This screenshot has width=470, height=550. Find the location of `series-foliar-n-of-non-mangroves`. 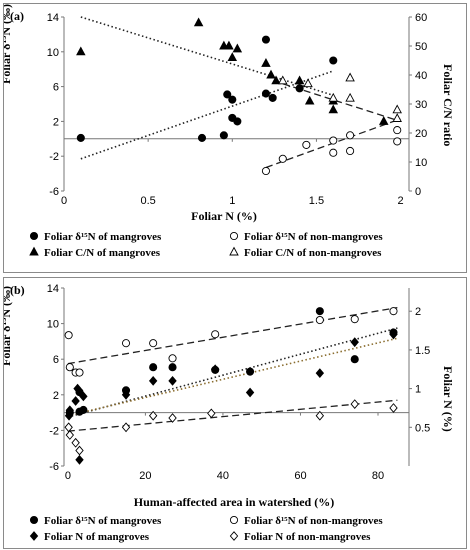

series-foliar-n-of-non-mangroves is located at coordinates (331, 151).